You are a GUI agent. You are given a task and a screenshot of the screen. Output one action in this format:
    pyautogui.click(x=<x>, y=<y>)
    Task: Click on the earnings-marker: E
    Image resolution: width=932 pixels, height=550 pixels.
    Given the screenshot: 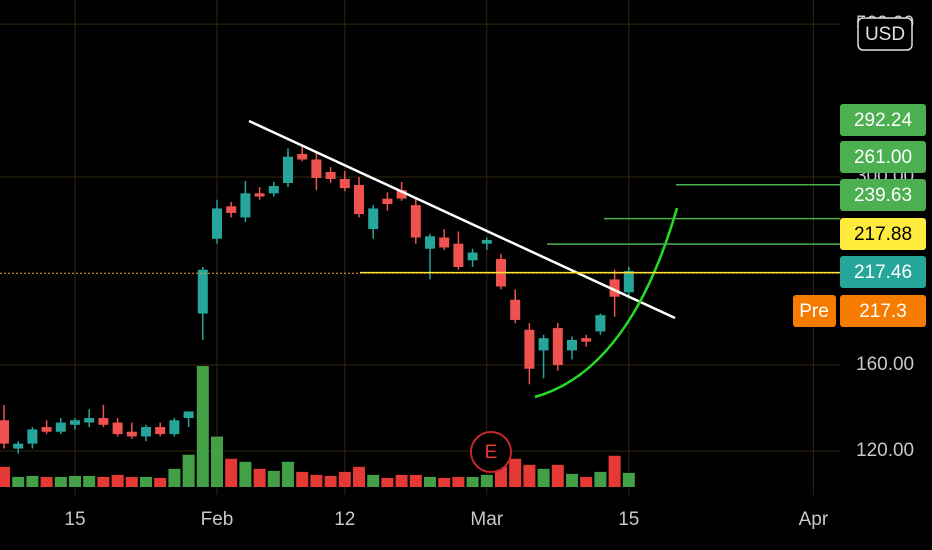 What is the action you would take?
    pyautogui.click(x=491, y=452)
    